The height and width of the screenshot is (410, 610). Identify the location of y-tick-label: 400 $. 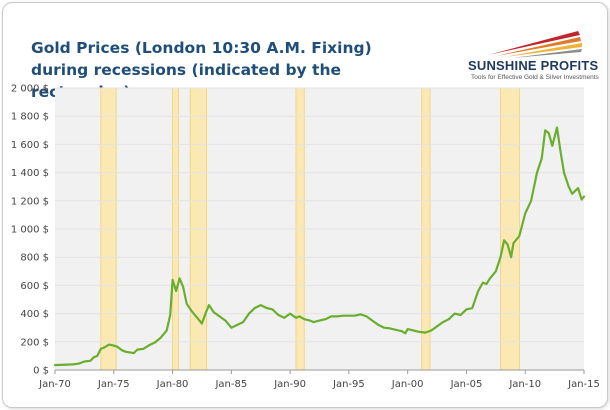
(34, 314).